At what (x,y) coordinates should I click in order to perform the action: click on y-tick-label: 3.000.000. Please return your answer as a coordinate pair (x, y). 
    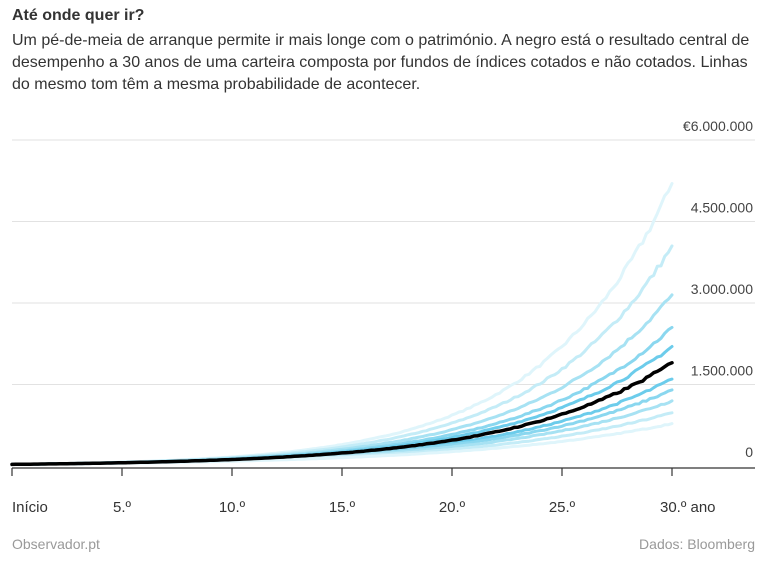
    Looking at the image, I should click on (722, 289).